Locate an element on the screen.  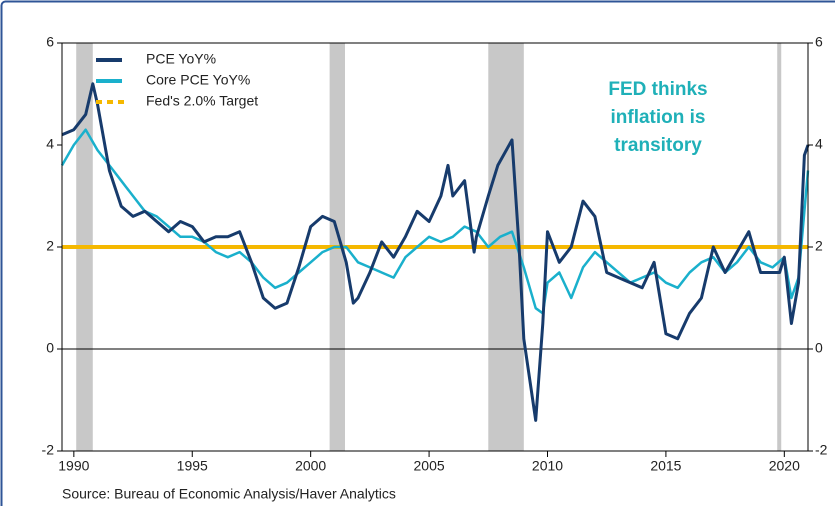
y2-tick-label: -2 is located at coordinates (821, 450).